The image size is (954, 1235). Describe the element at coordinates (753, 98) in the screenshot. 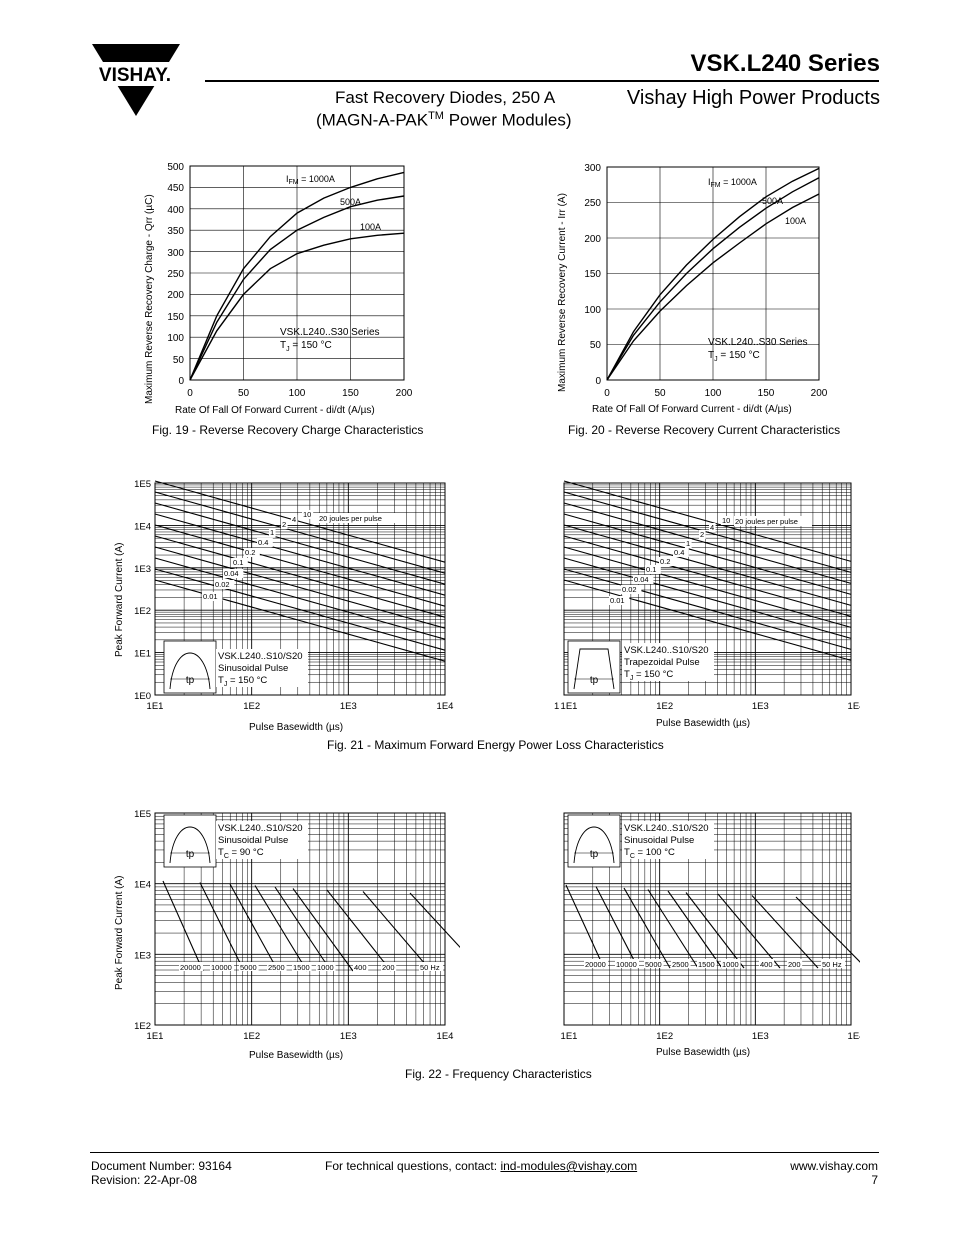

I see `brand-products: Vishay High Power Products` at that location.